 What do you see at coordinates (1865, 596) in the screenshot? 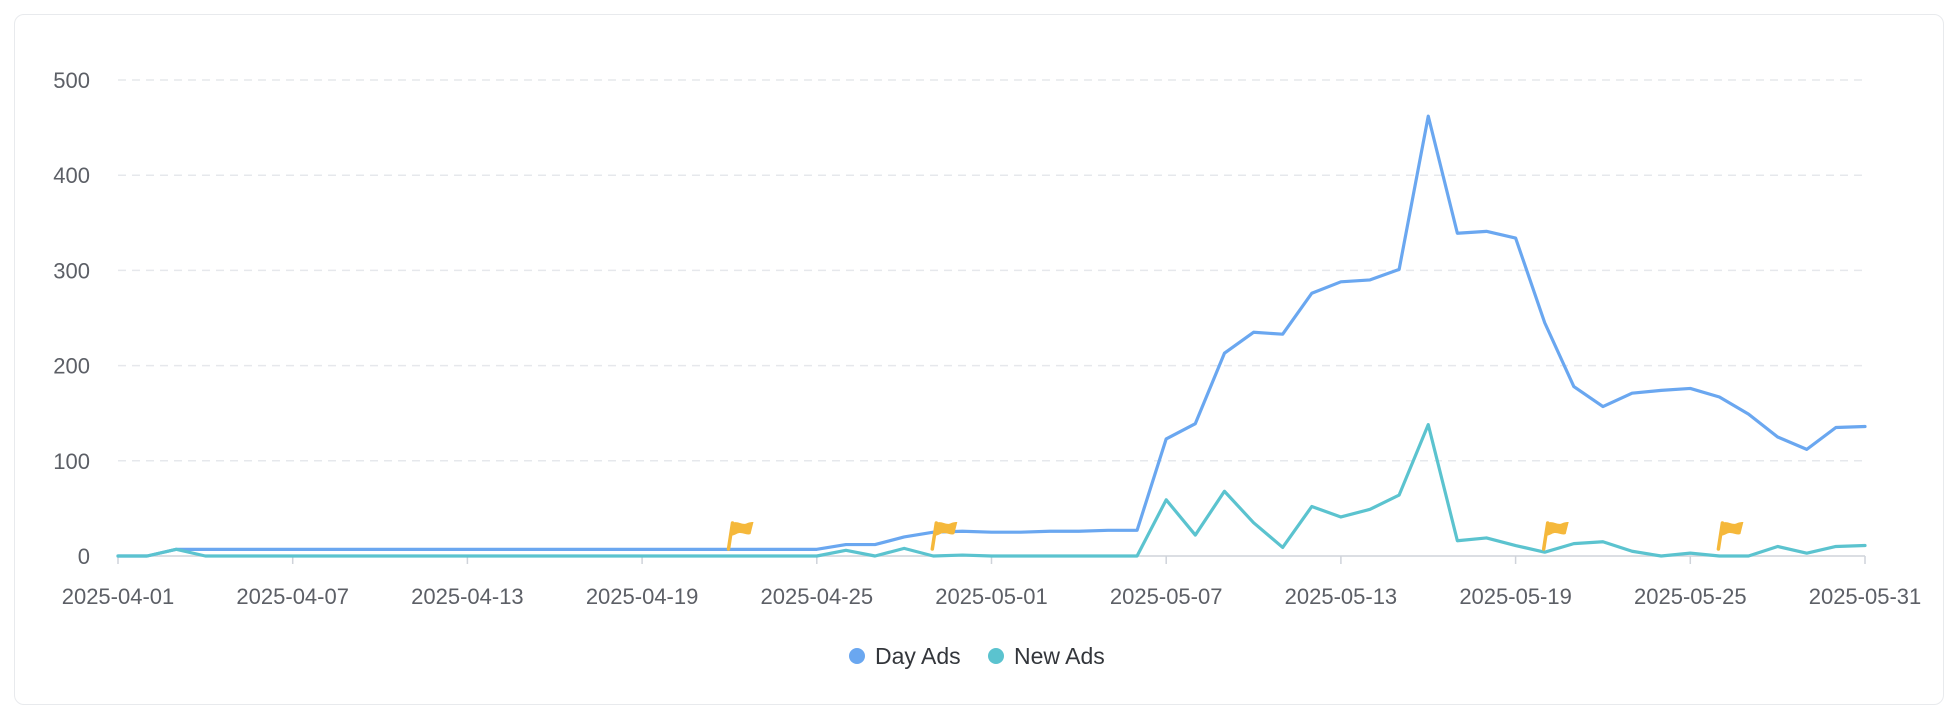
I see `x-tick-label: 2025-05-31` at bounding box center [1865, 596].